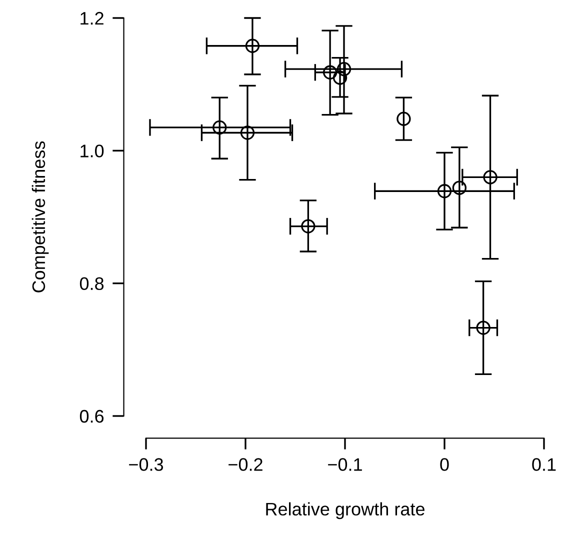 The width and height of the screenshot is (561, 556). I want to click on y-tick-label: 0.8, so click(92, 283).